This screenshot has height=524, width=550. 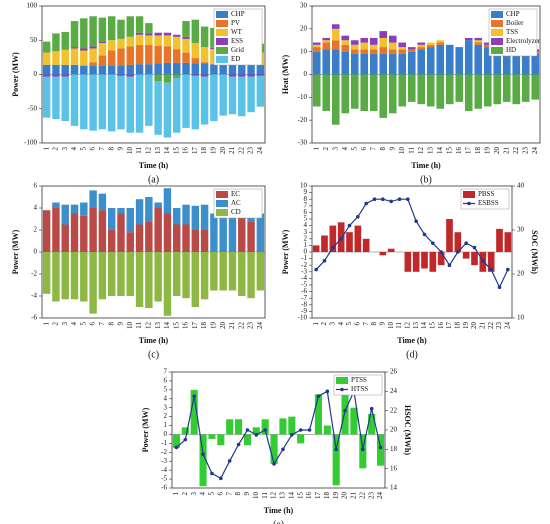 I want to click on x-tick-label: 9, so click(x=121, y=149).